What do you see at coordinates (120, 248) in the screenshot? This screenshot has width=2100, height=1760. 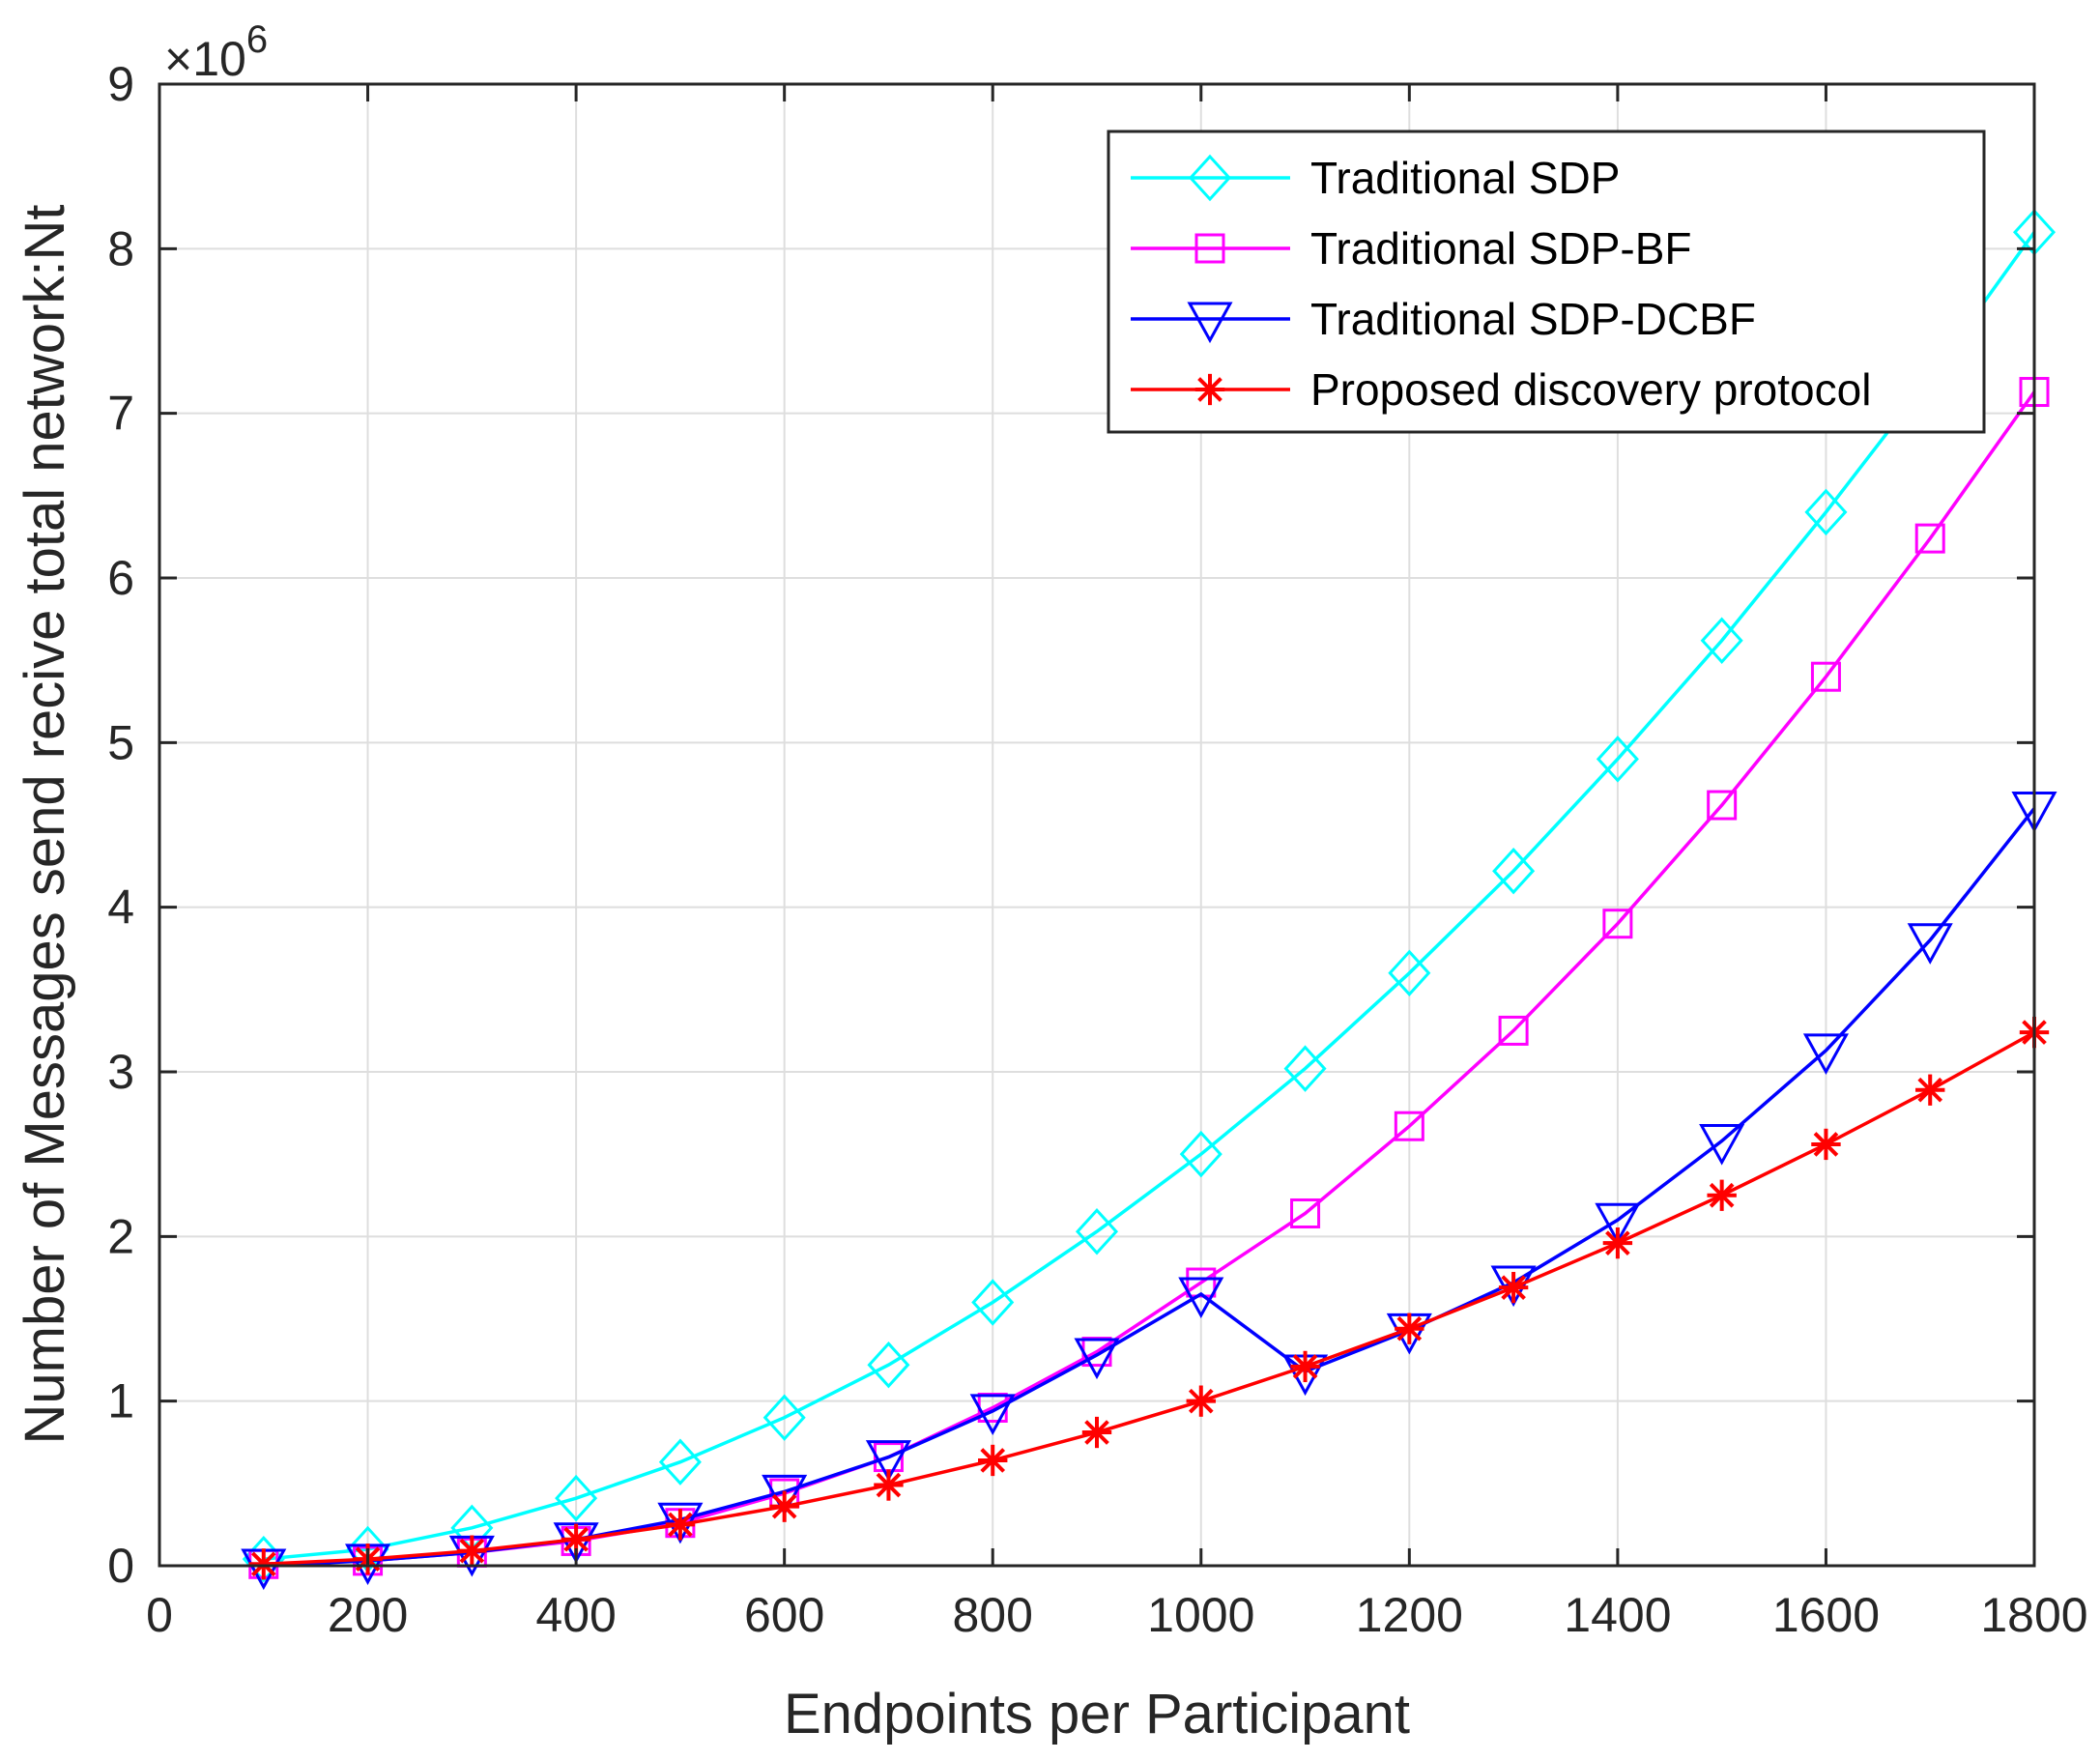 I see `y-tick-label: 8` at bounding box center [120, 248].